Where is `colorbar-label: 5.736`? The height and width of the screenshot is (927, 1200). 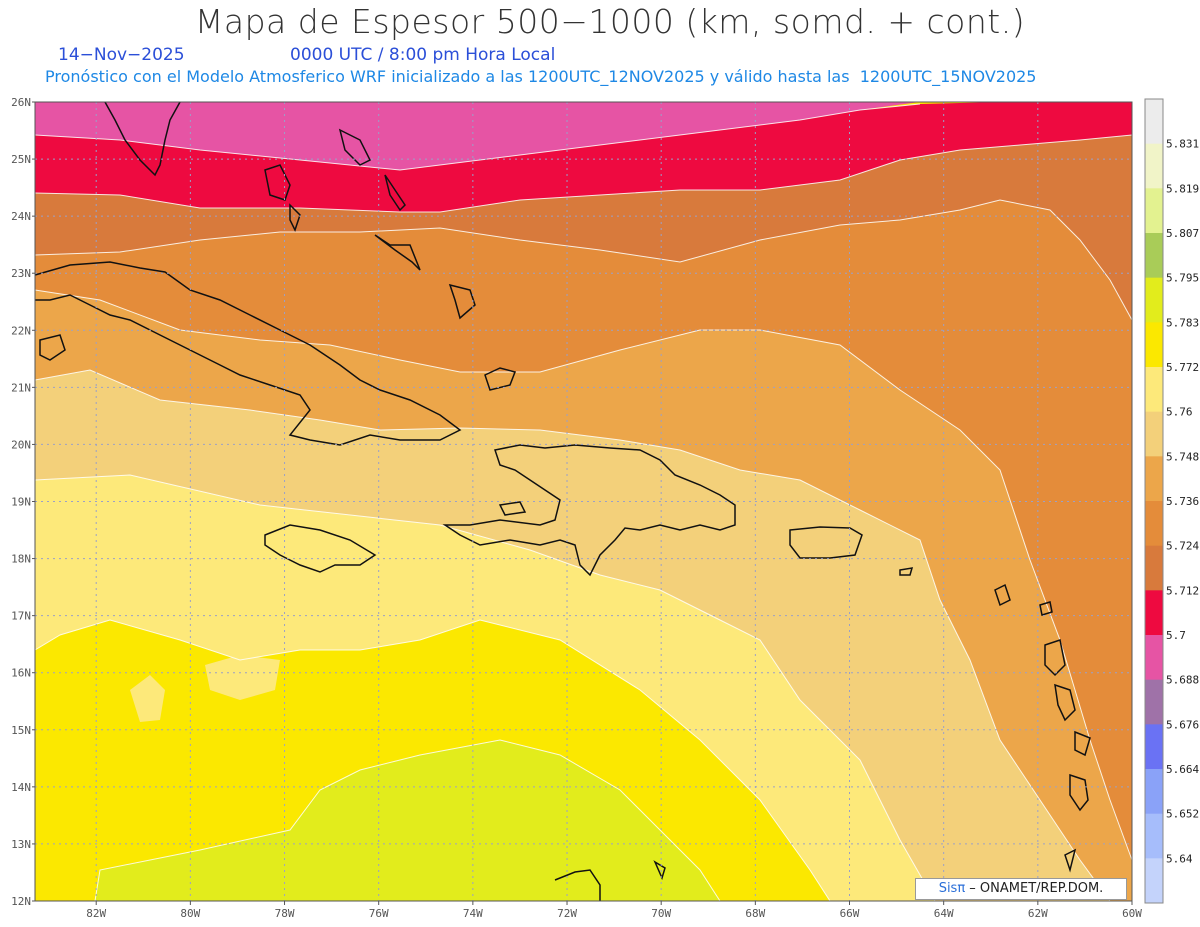
colorbar-label: 5.736 is located at coordinates (1182, 501).